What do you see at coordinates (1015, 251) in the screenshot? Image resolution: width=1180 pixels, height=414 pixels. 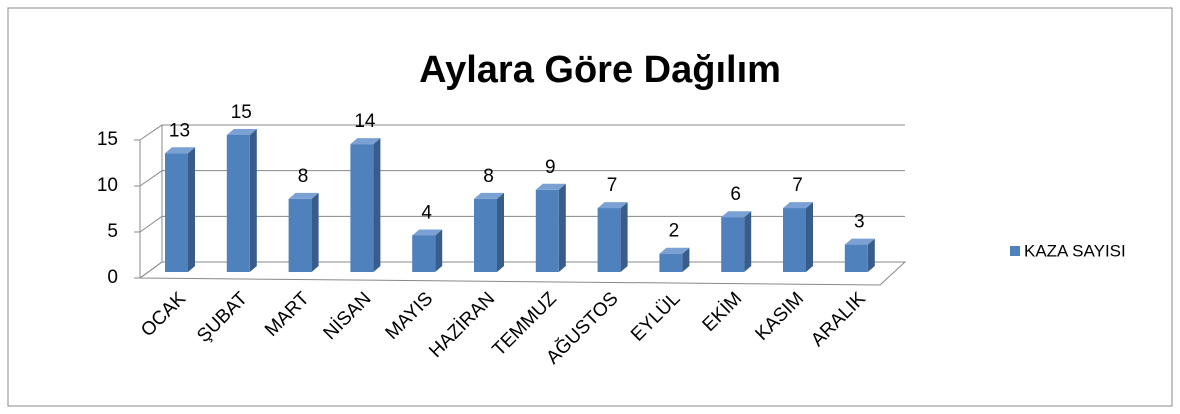 I see `legend-swatch` at bounding box center [1015, 251].